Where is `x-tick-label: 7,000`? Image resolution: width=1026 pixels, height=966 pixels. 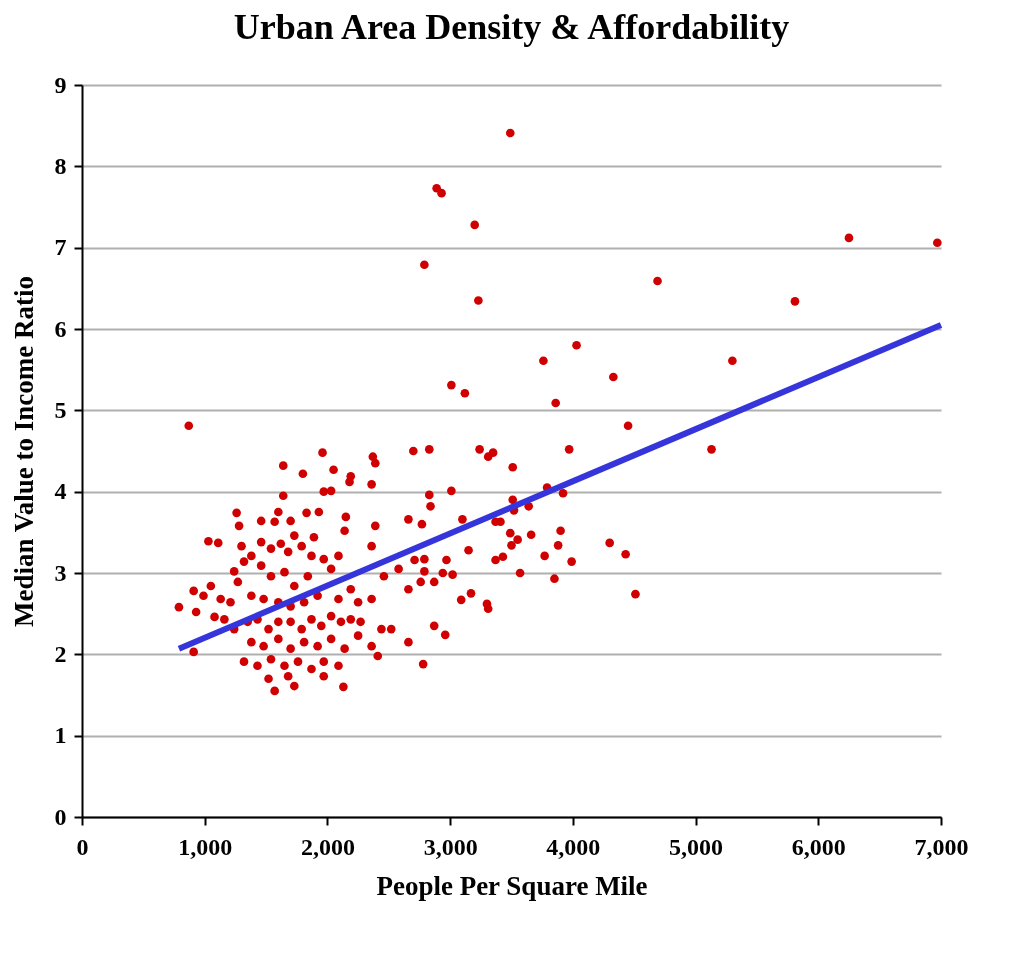 x-tick-label: 7,000 is located at coordinates (941, 846).